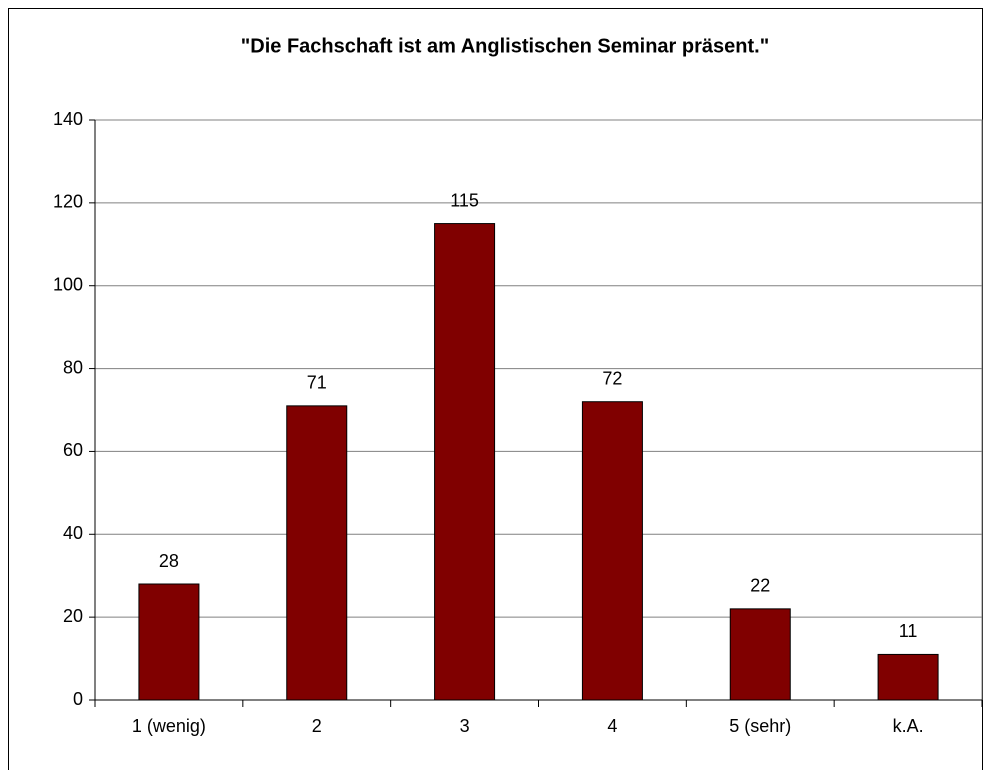 This screenshot has height=770, width=984. Describe the element at coordinates (169, 561) in the screenshot. I see `data-label: 28` at that location.